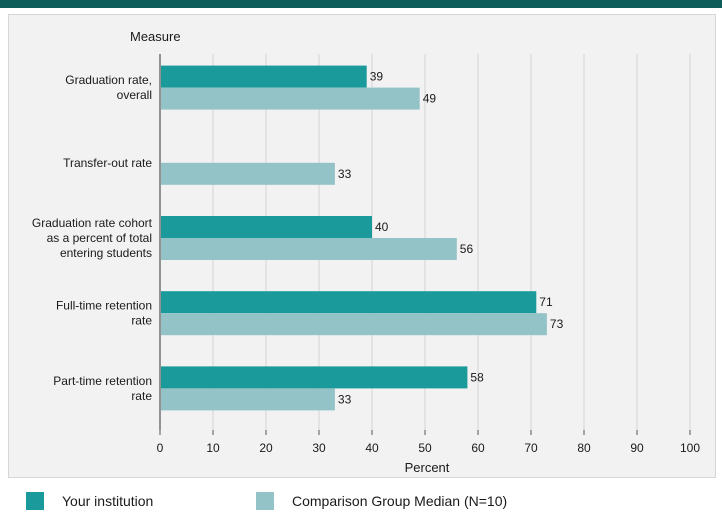 The width and height of the screenshot is (722, 512). Describe the element at coordinates (35, 501) in the screenshot. I see `legend-swatch-your-institution` at that location.